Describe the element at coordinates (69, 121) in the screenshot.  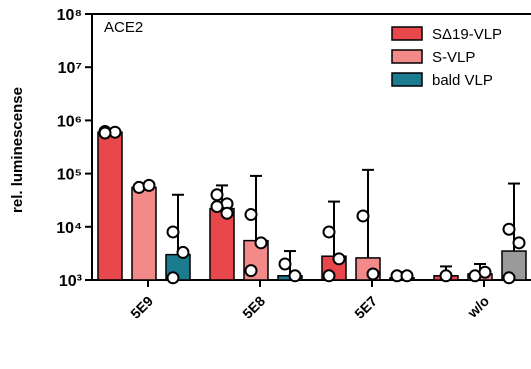
I see `y-tick-label: 10⁶` at that location.